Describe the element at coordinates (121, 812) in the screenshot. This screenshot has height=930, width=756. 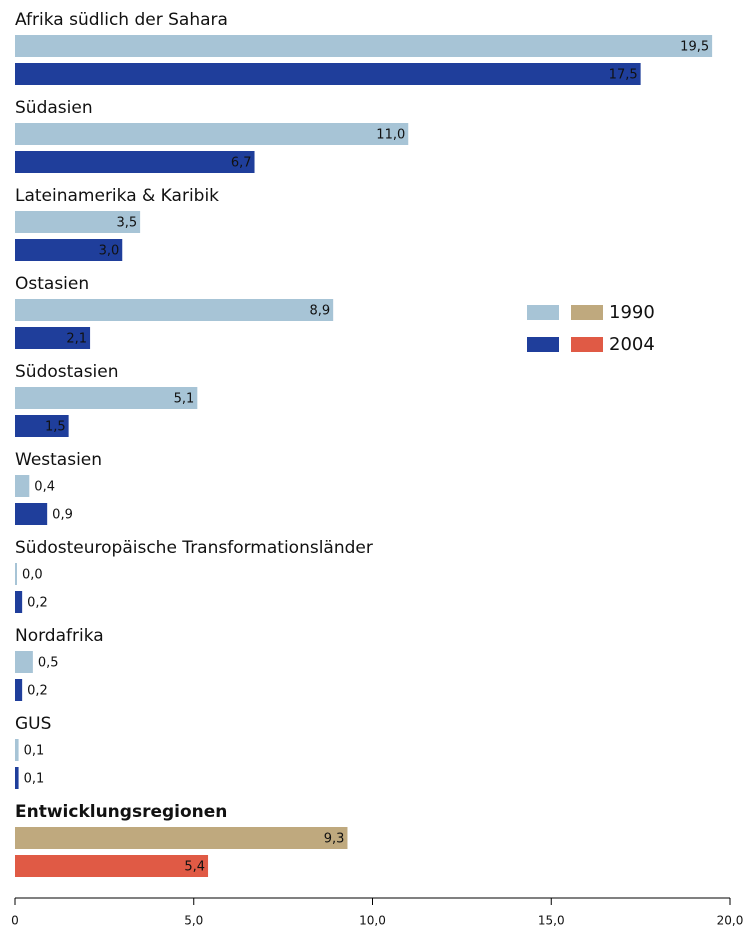
I see `category-label: Entwicklungsregionen` at that location.